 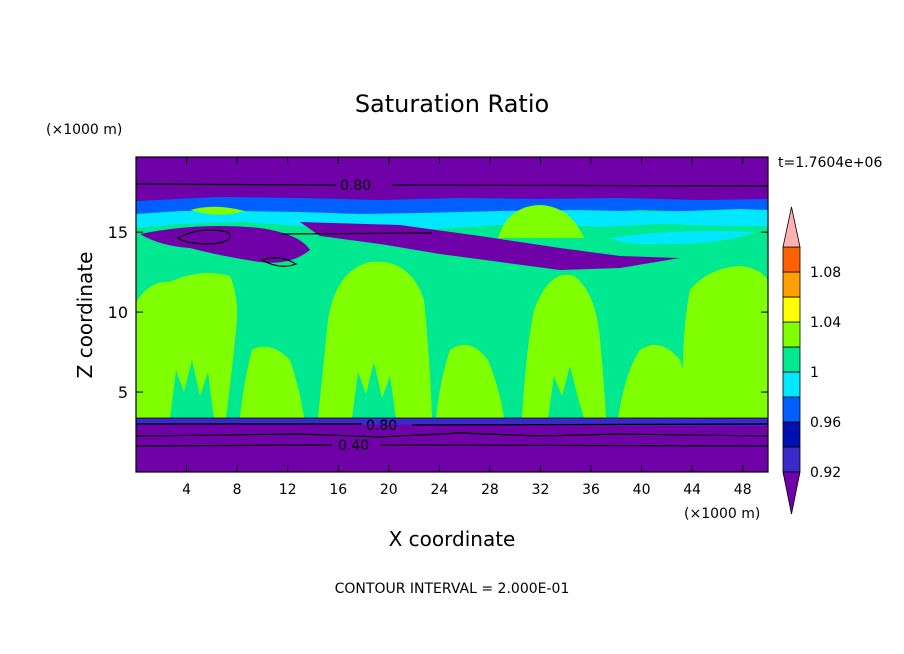 I want to click on cyan-lens-right, so click(x=682, y=237).